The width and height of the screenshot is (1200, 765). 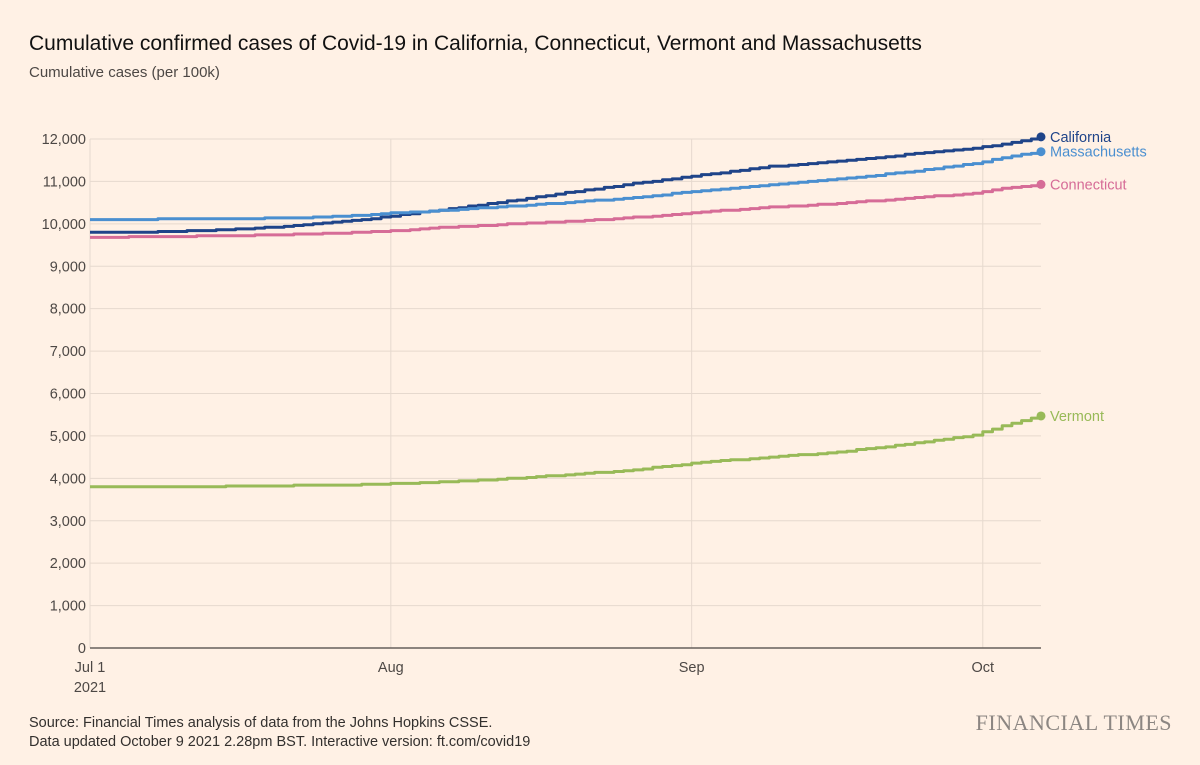 I want to click on x-tick-label: Oct, so click(x=982, y=668).